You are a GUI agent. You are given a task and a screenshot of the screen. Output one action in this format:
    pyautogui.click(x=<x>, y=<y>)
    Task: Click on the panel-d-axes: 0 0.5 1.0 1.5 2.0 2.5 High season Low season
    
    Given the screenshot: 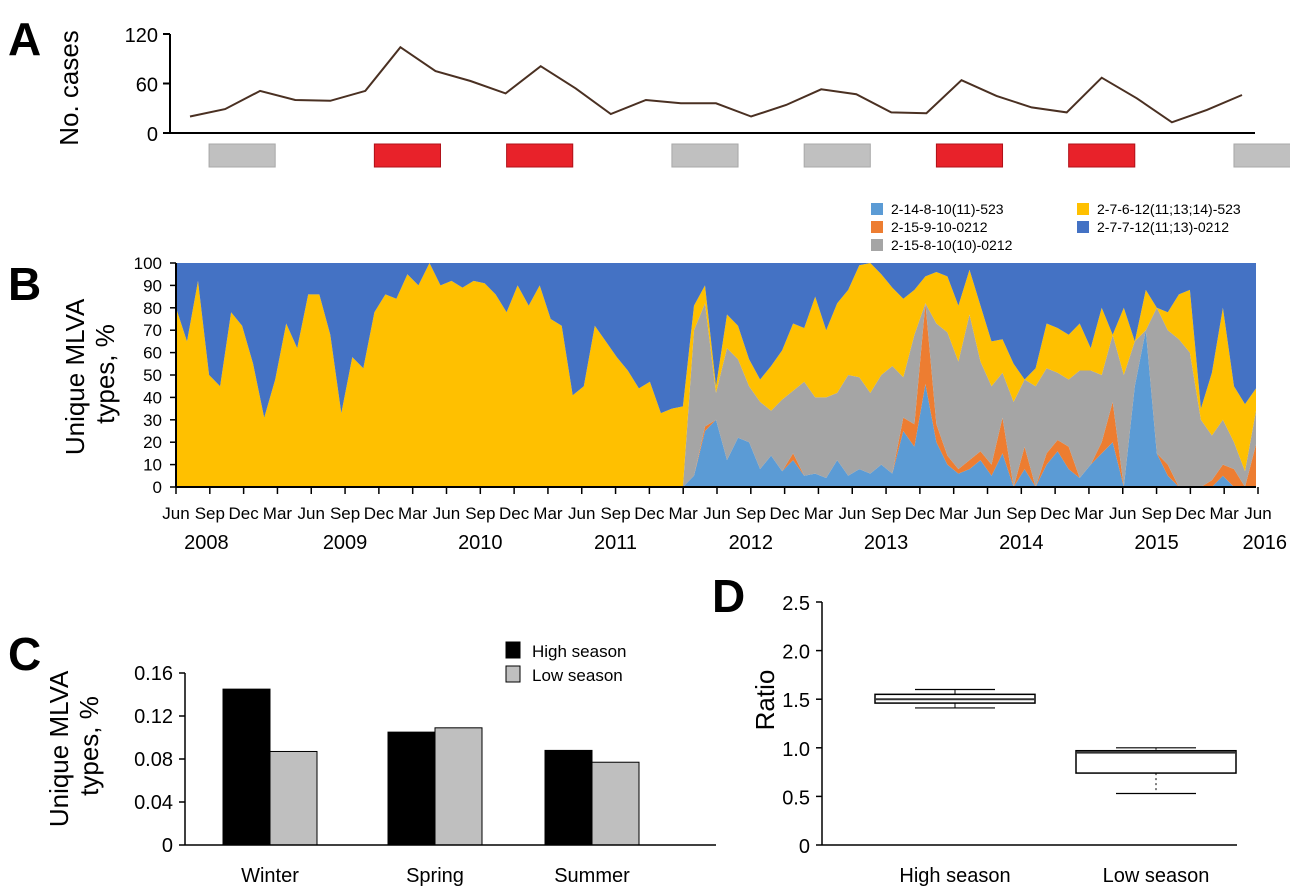 What is the action you would take?
    pyautogui.click(x=1009, y=740)
    